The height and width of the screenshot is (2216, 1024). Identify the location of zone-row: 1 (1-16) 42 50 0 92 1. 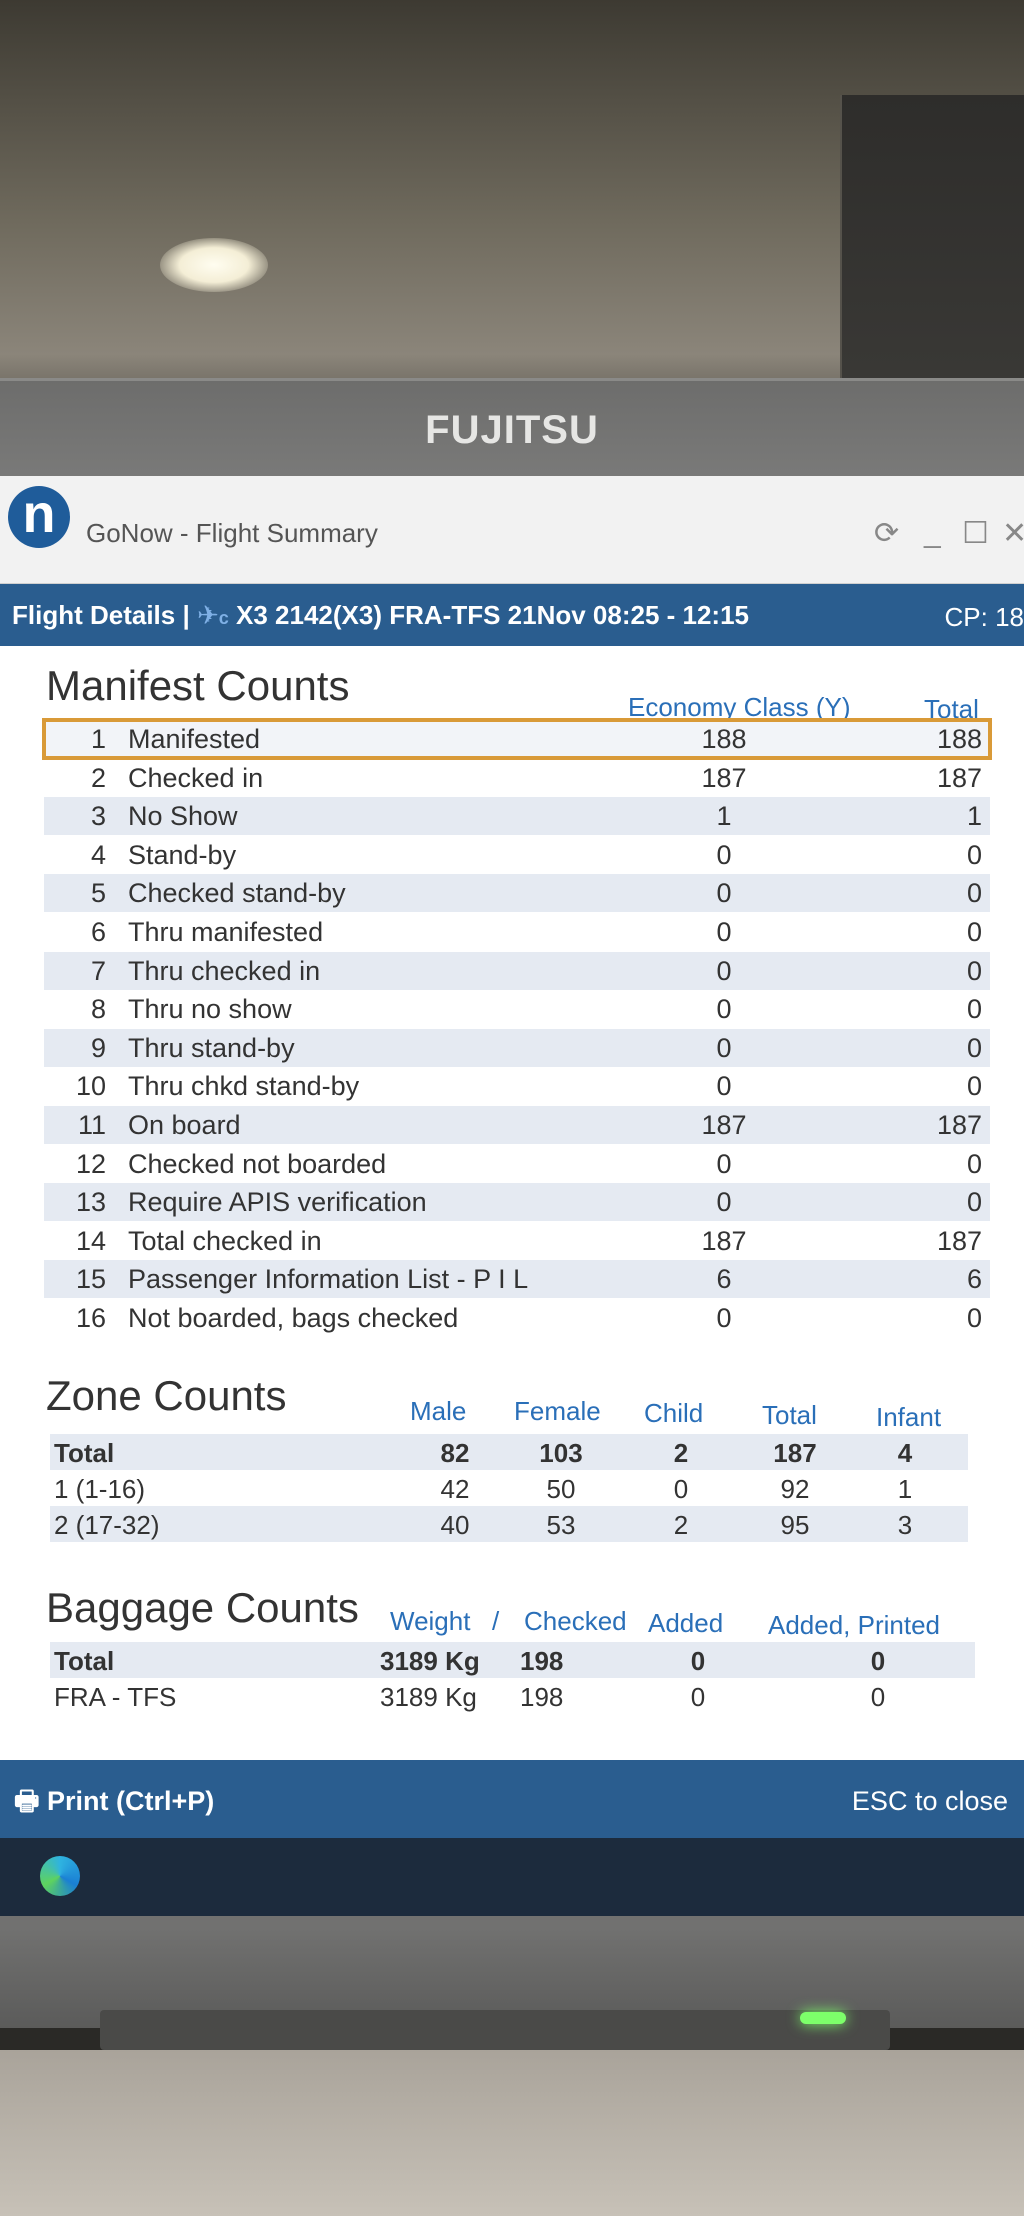
(509, 1488).